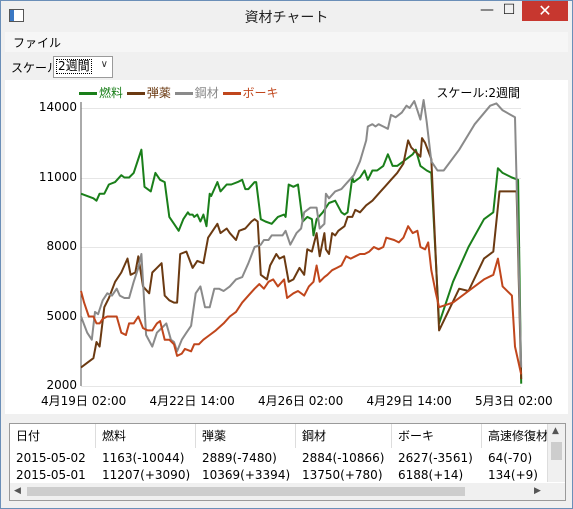  I want to click on title-bar: 資材チャート — ☐ ✕, so click(286, 16).